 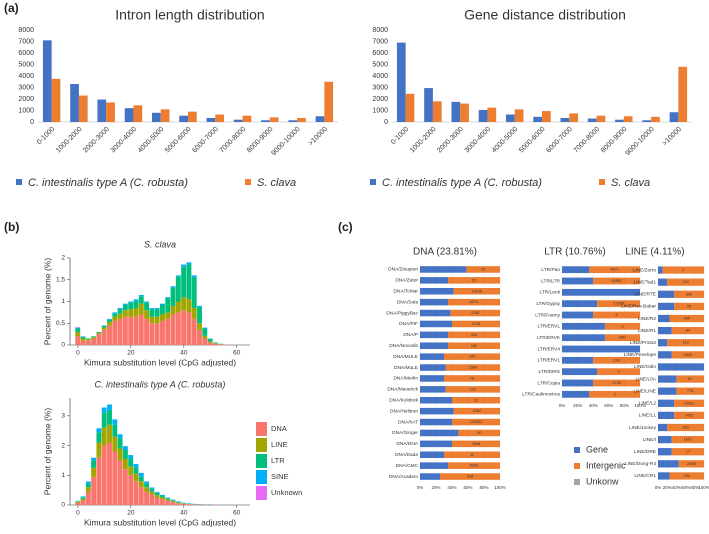 I want to click on segment-label: 7808, so click(x=476, y=444).